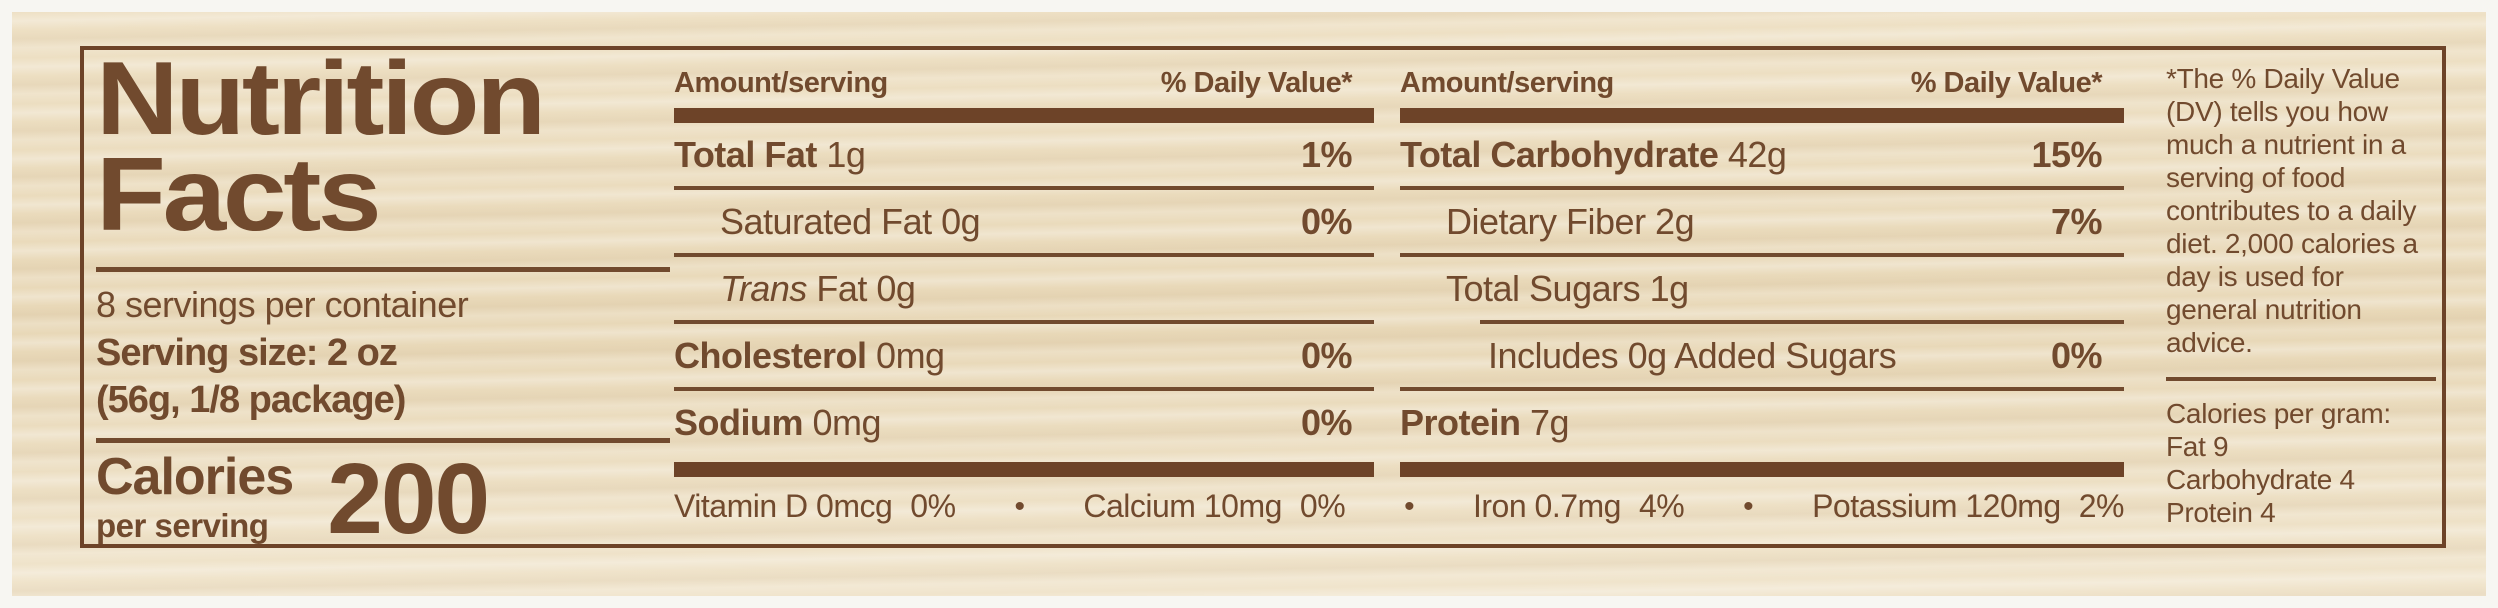 The image size is (2498, 608). Describe the element at coordinates (282, 305) in the screenshot. I see `servings-per-container: 8 servings per container` at that location.